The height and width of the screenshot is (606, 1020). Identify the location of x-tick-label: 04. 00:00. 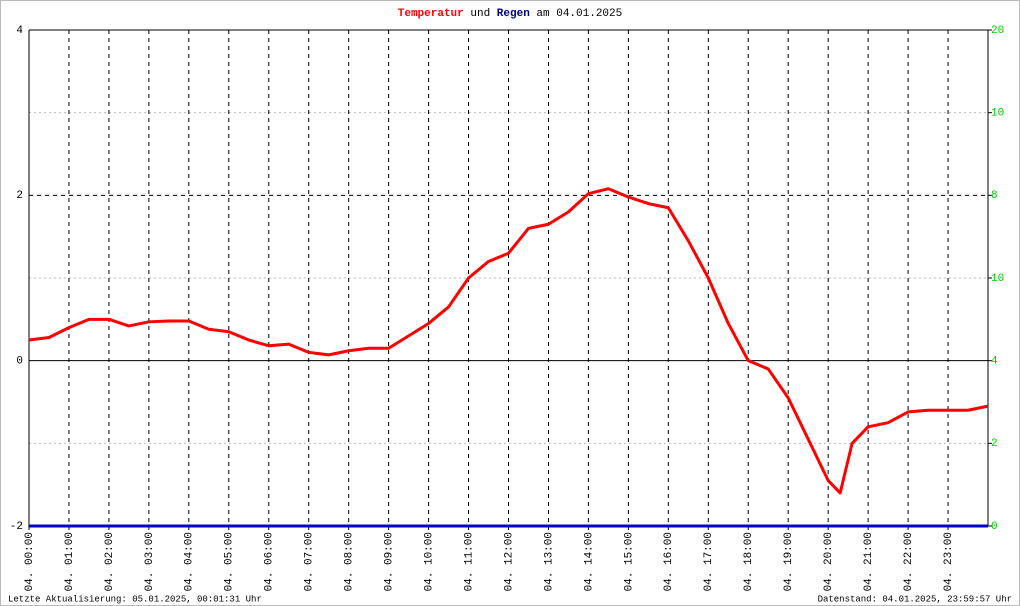
(30, 561).